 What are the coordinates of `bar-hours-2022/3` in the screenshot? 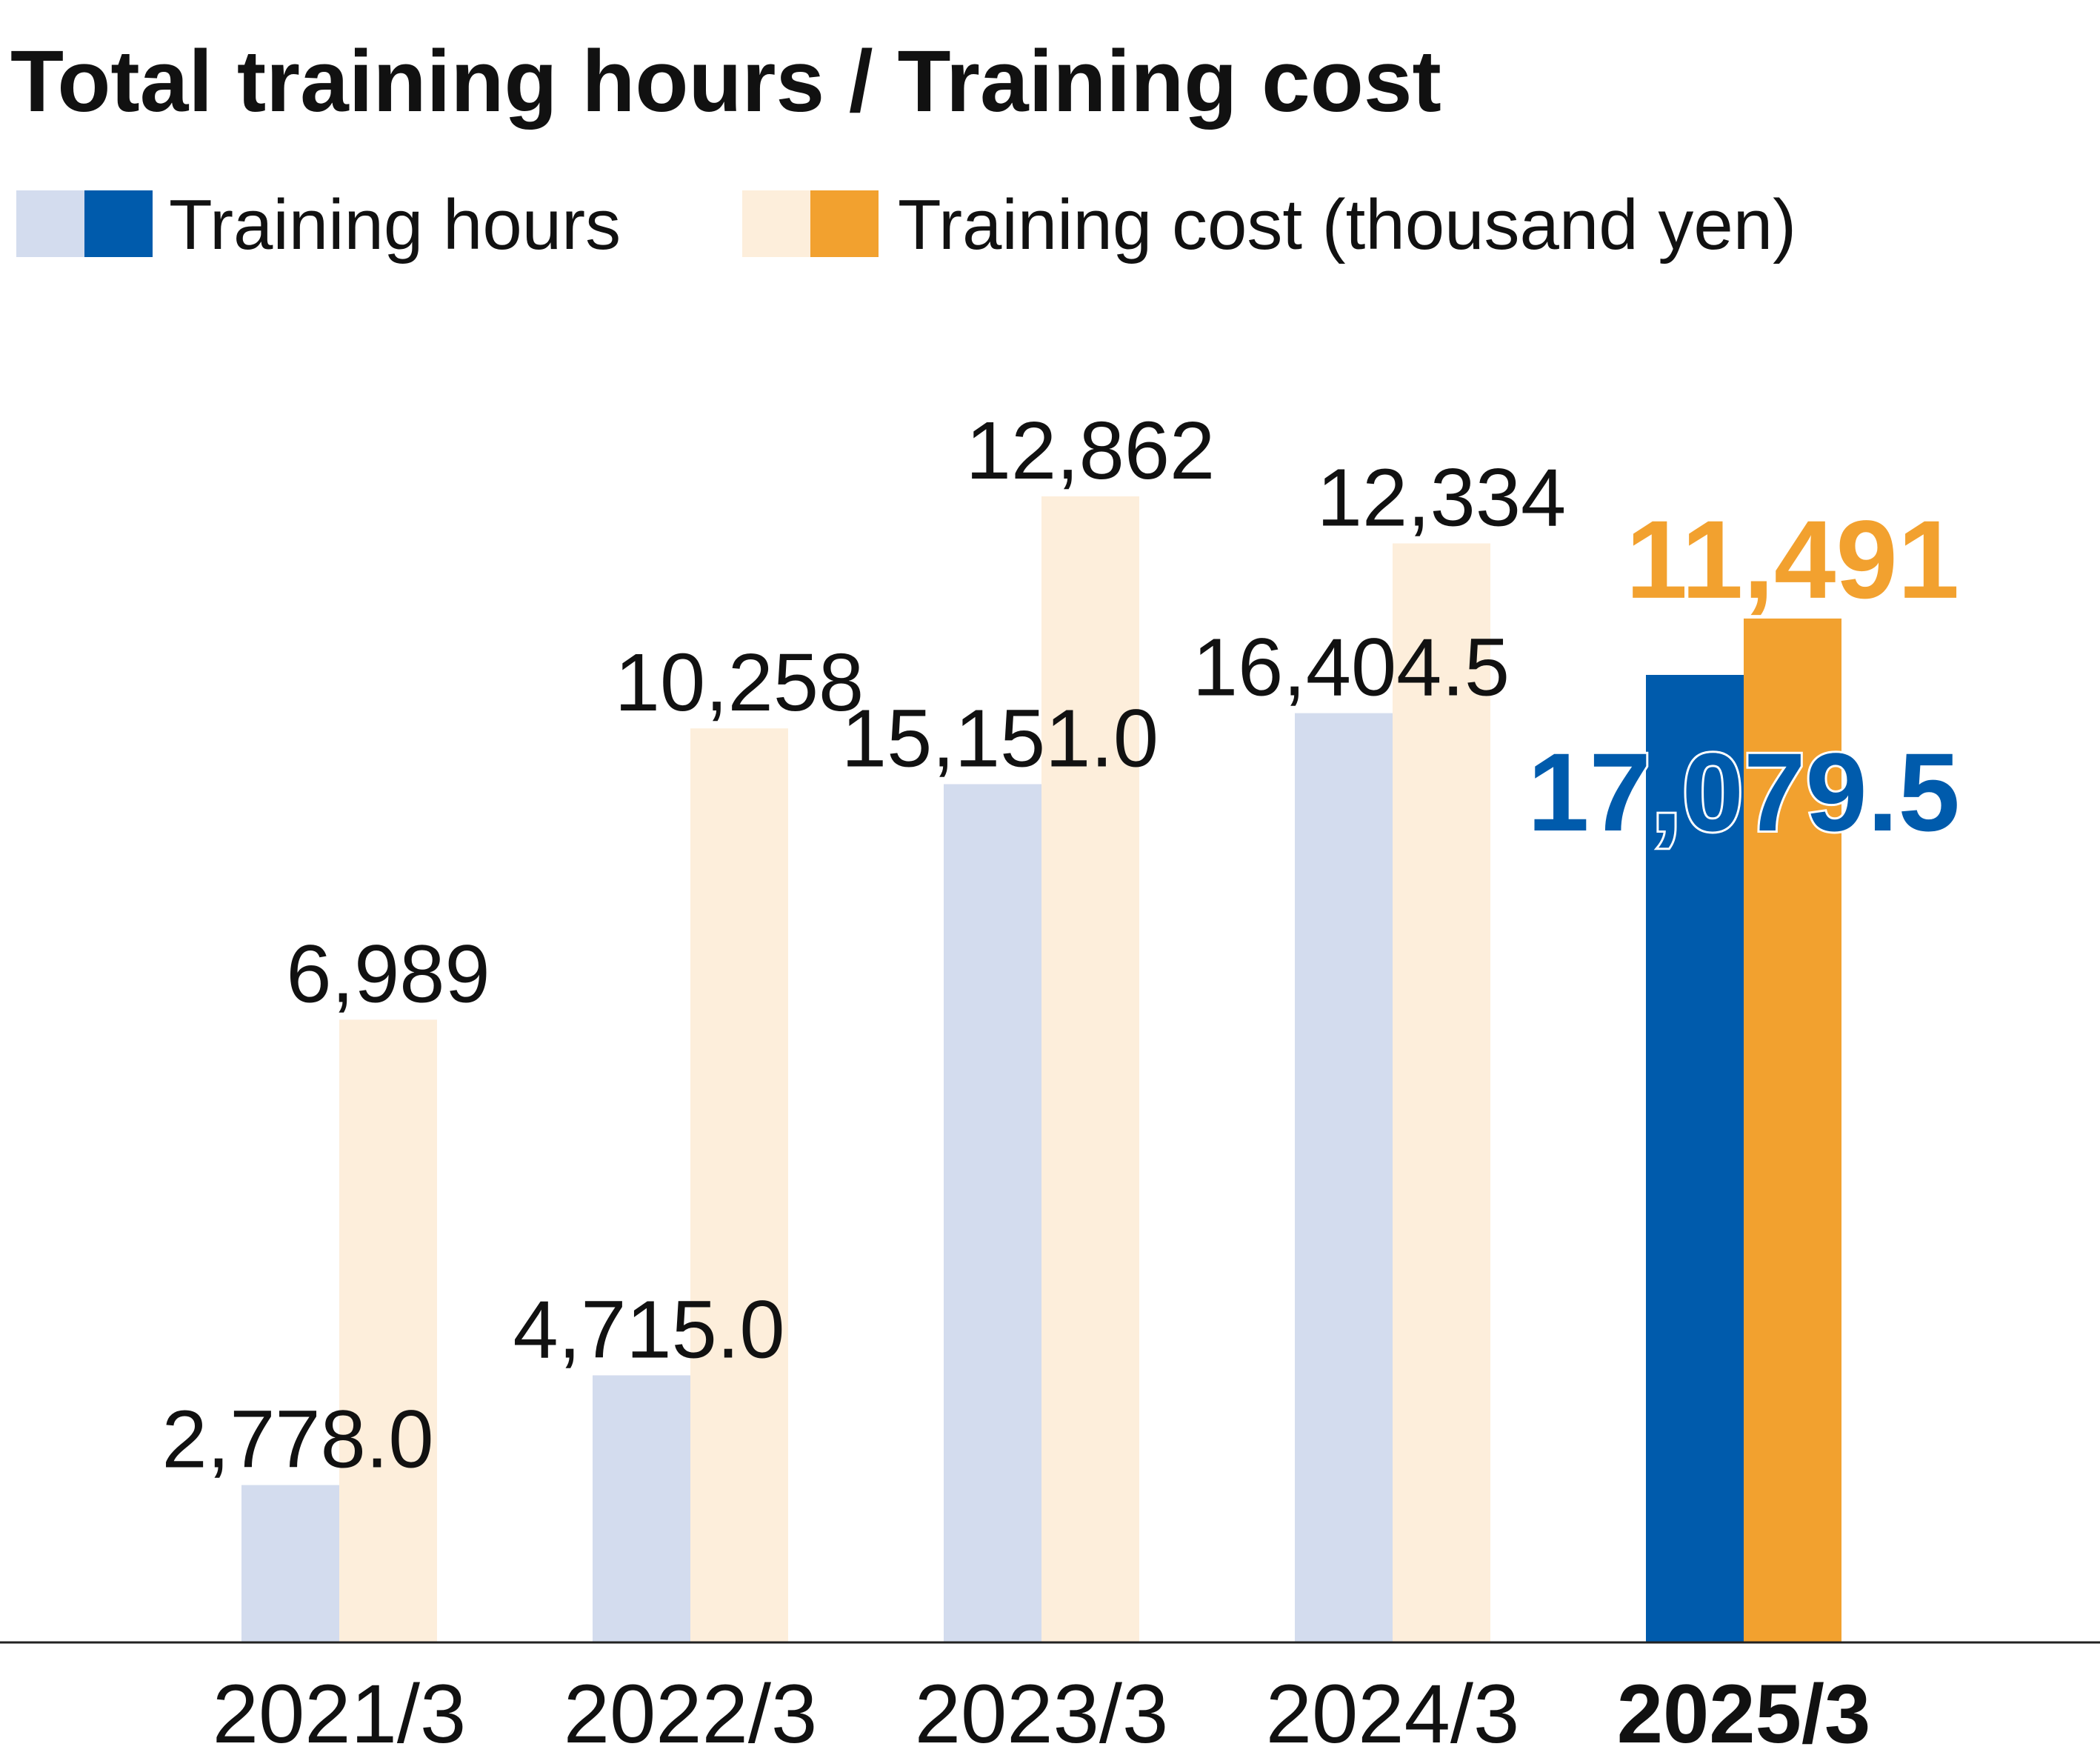 It's located at (641, 1508).